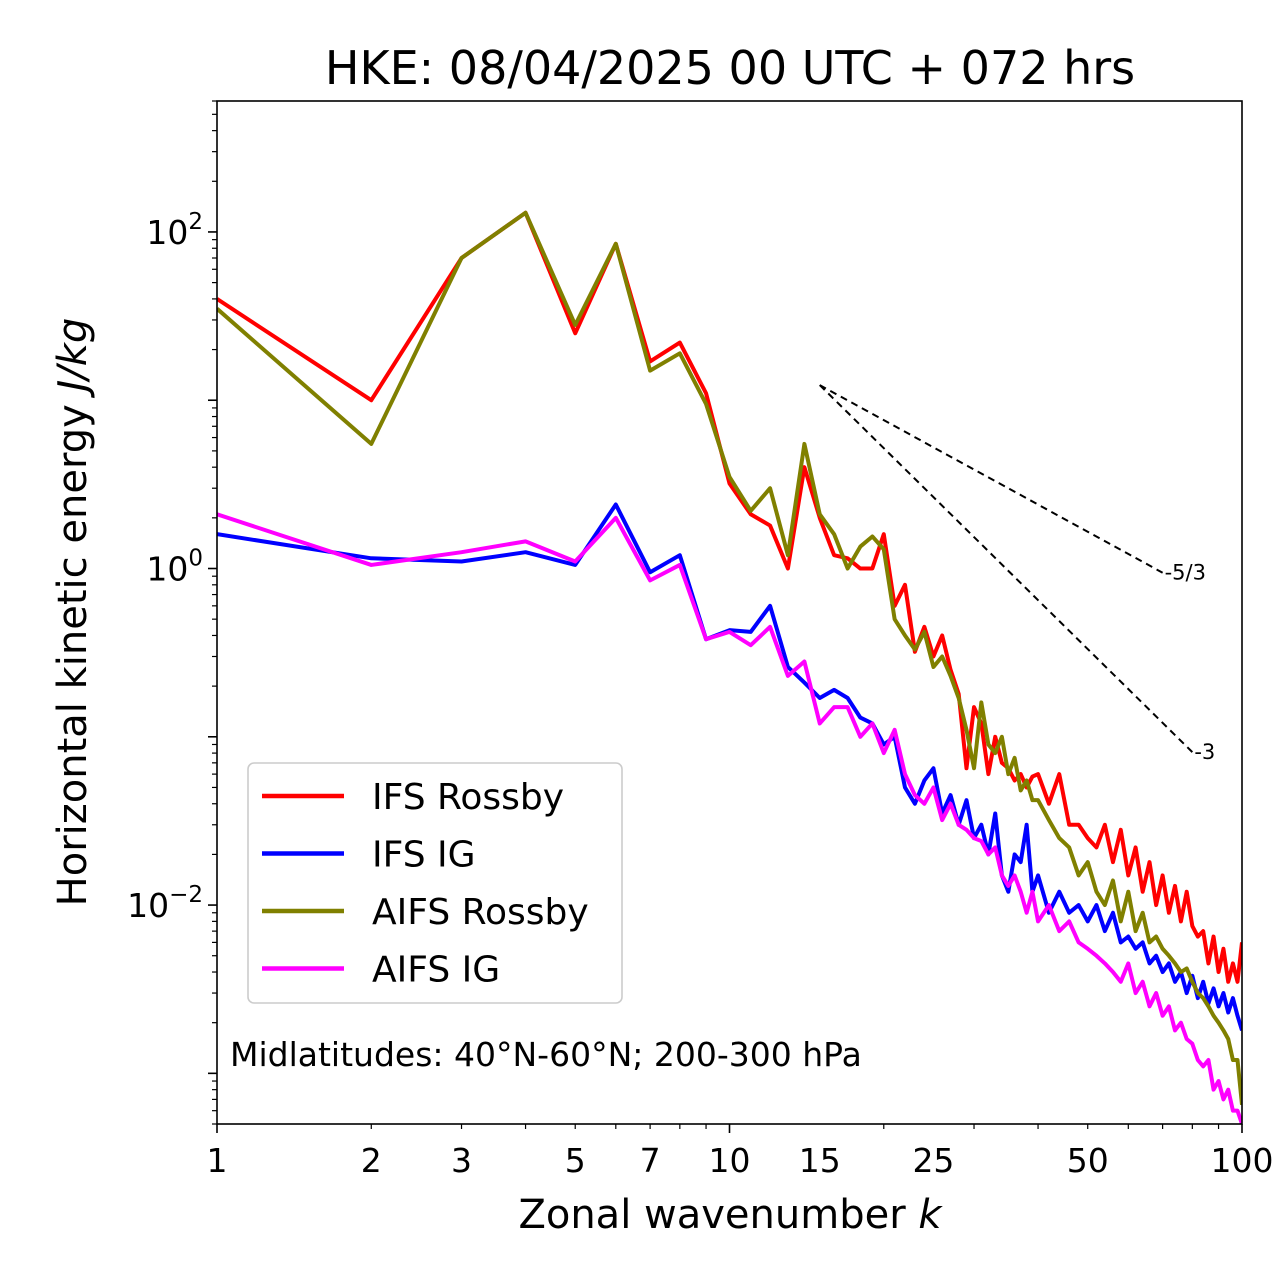  What do you see at coordinates (424, 855) in the screenshot?
I see `legend-label: IFS IG` at bounding box center [424, 855].